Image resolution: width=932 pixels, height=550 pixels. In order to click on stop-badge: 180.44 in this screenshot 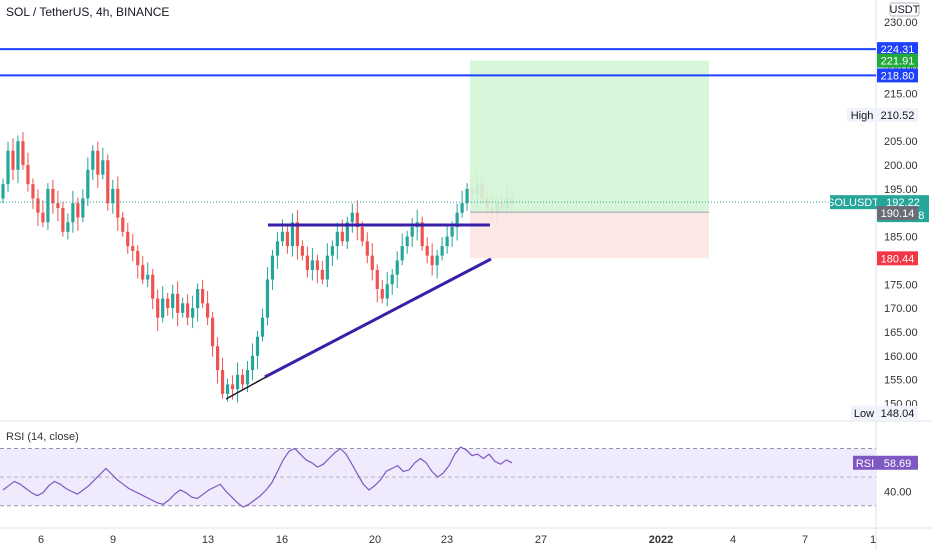, I will do `click(898, 259)`.